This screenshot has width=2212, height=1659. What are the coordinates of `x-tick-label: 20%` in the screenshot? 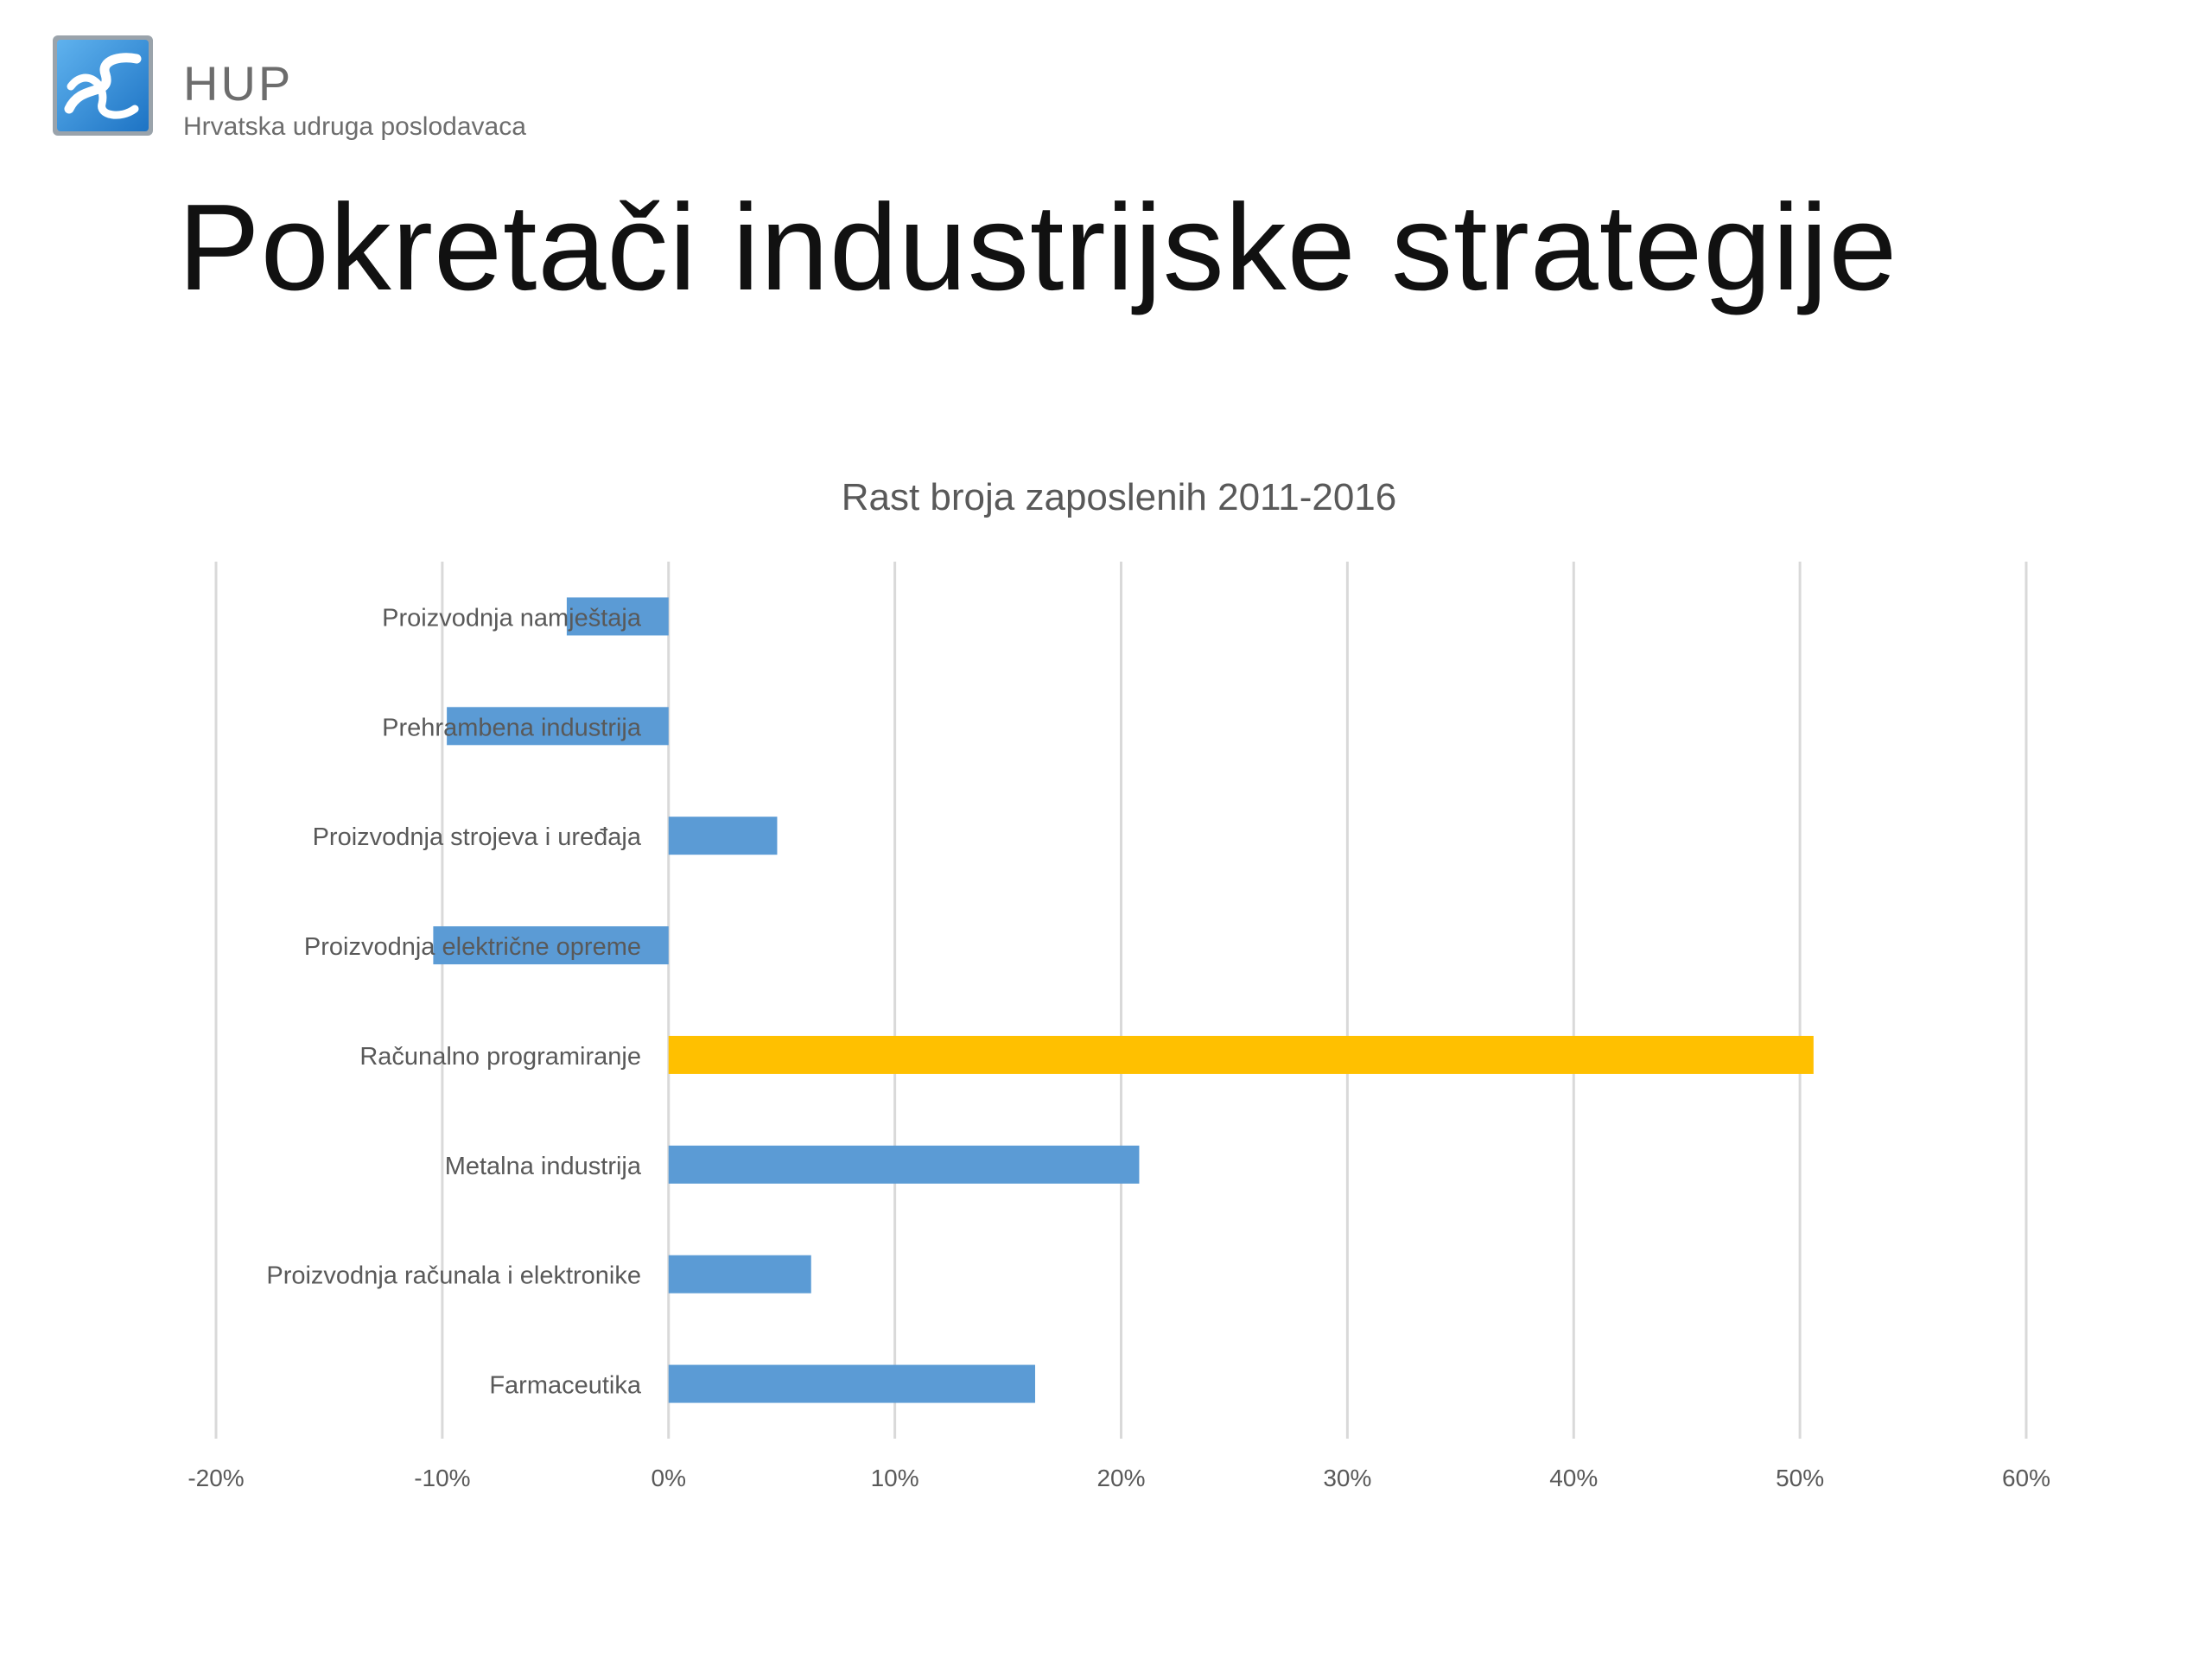 It's located at (1120, 1478).